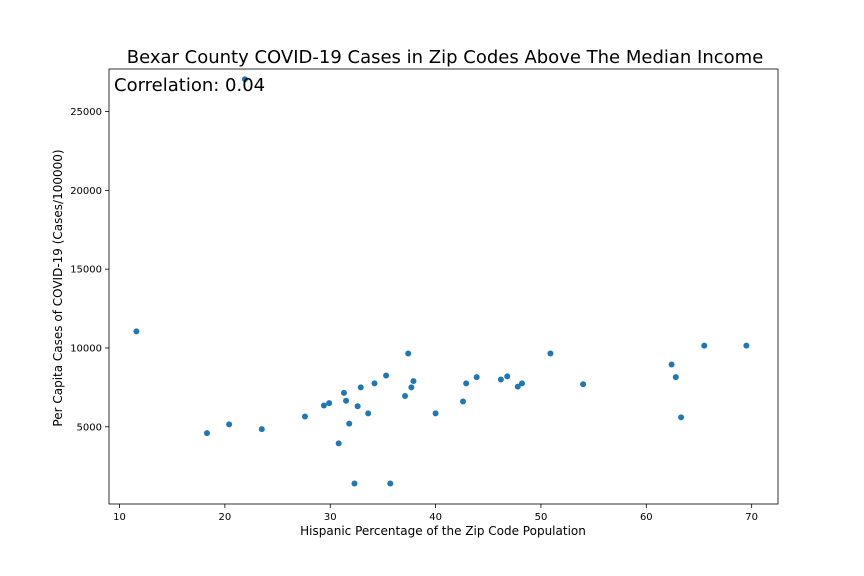 This screenshot has width=864, height=576. Describe the element at coordinates (541, 517) in the screenshot. I see `x-tick-label: 50` at that location.